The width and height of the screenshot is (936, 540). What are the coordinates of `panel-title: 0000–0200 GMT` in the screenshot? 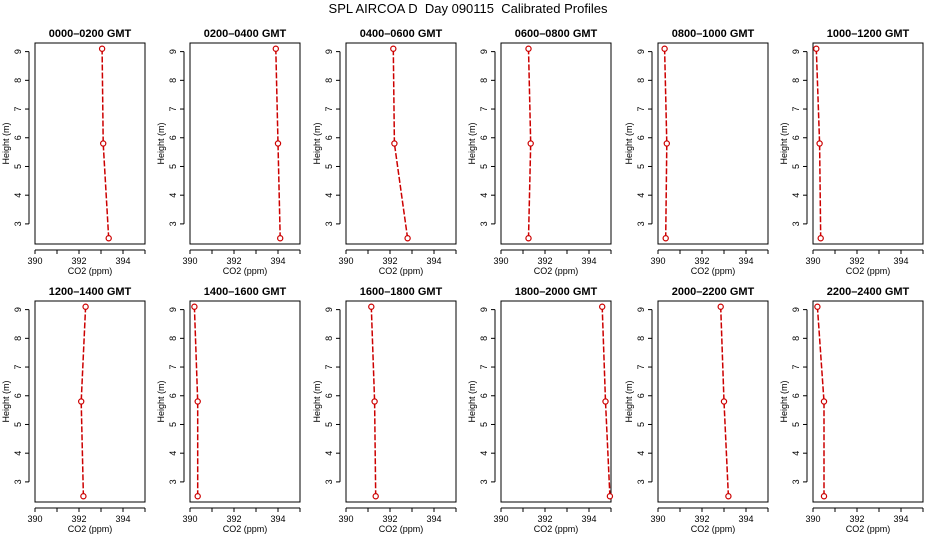 It's located at (90, 34).